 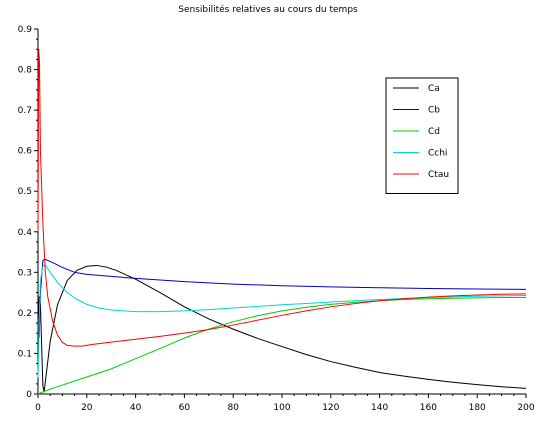 I want to click on x-tick-label: 100, so click(x=281, y=408).